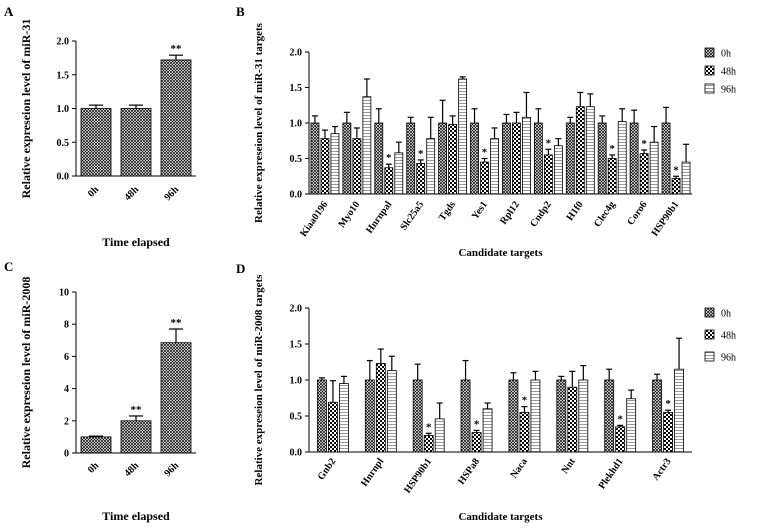  I want to click on panel-label-c: C, so click(9, 266).